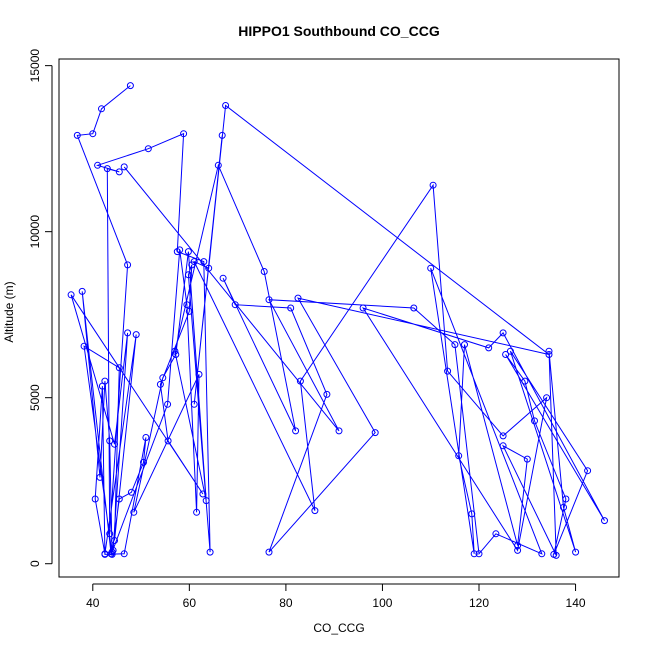 The width and height of the screenshot is (650, 655). I want to click on x-tick-label: 40, so click(93, 603).